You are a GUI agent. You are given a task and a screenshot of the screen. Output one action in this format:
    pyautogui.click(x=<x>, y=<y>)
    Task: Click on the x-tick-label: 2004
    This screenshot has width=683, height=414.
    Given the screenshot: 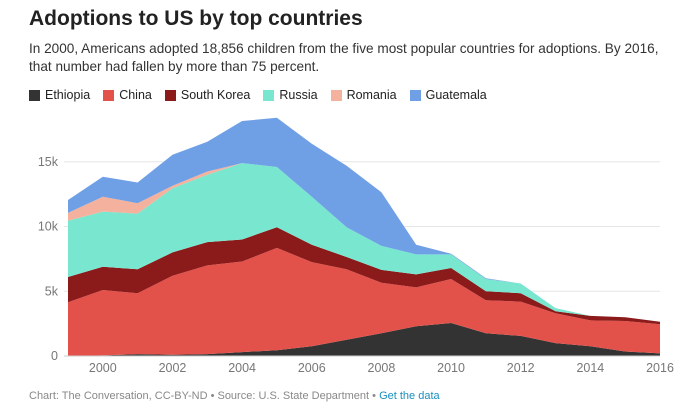 What is the action you would take?
    pyautogui.click(x=242, y=368)
    